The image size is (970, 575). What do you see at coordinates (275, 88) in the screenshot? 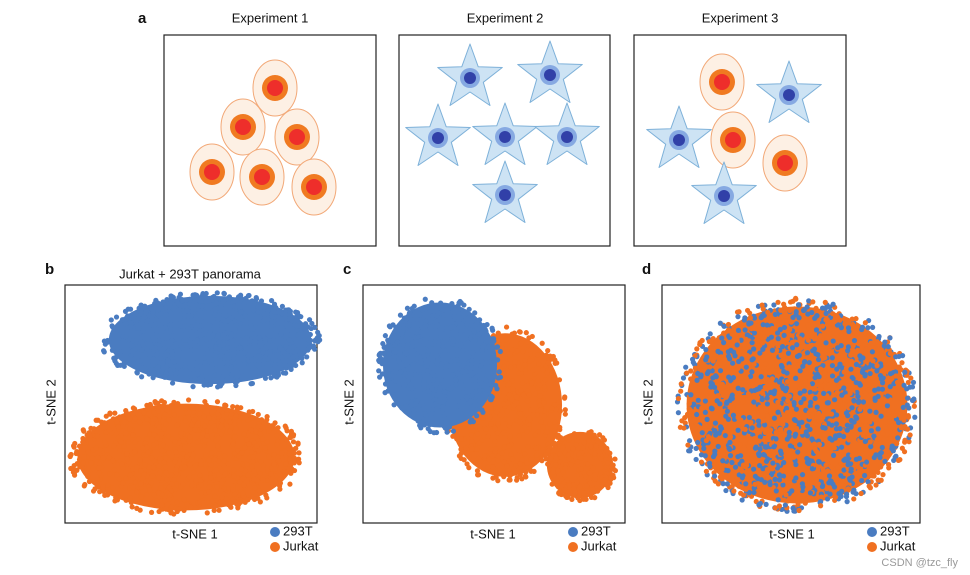
I see `cell-nucleolus` at bounding box center [275, 88].